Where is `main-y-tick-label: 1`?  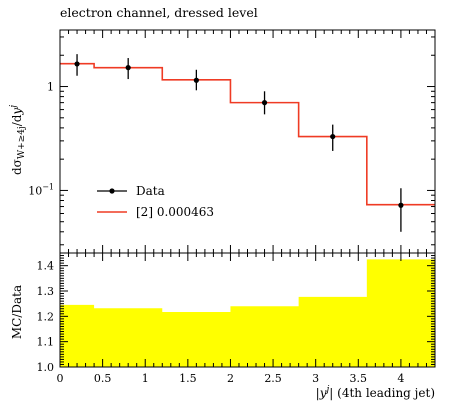
main-y-tick-label: 1 is located at coordinates (50, 87).